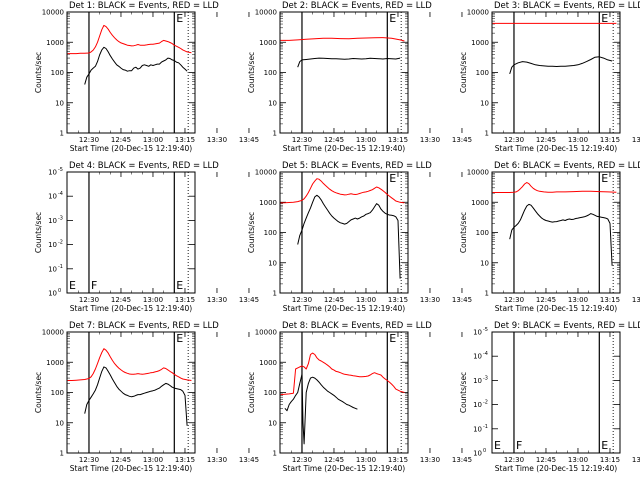 The image size is (640, 480). Describe the element at coordinates (185, 300) in the screenshot. I see `det-4-xtick-label: 13:15` at that location.